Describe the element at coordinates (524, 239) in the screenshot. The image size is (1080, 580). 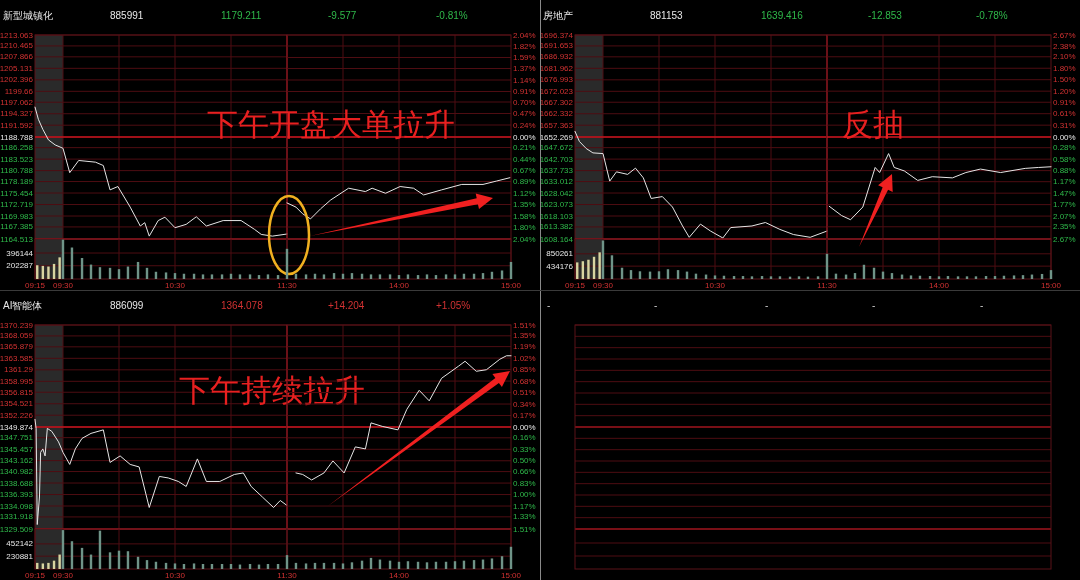
I see `y2-tick-label: 2.04%` at that location.